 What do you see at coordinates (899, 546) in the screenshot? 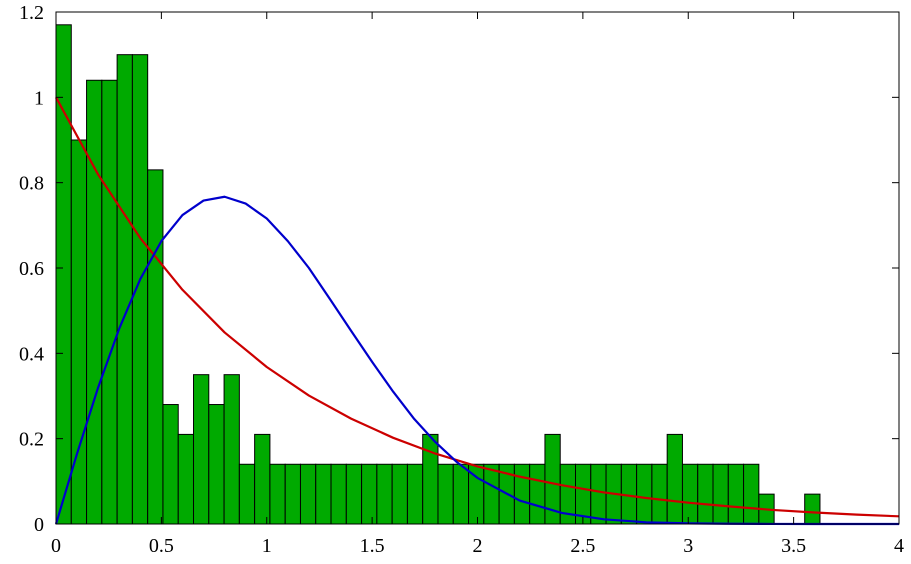
I see `x-tick-label: 4` at bounding box center [899, 546].